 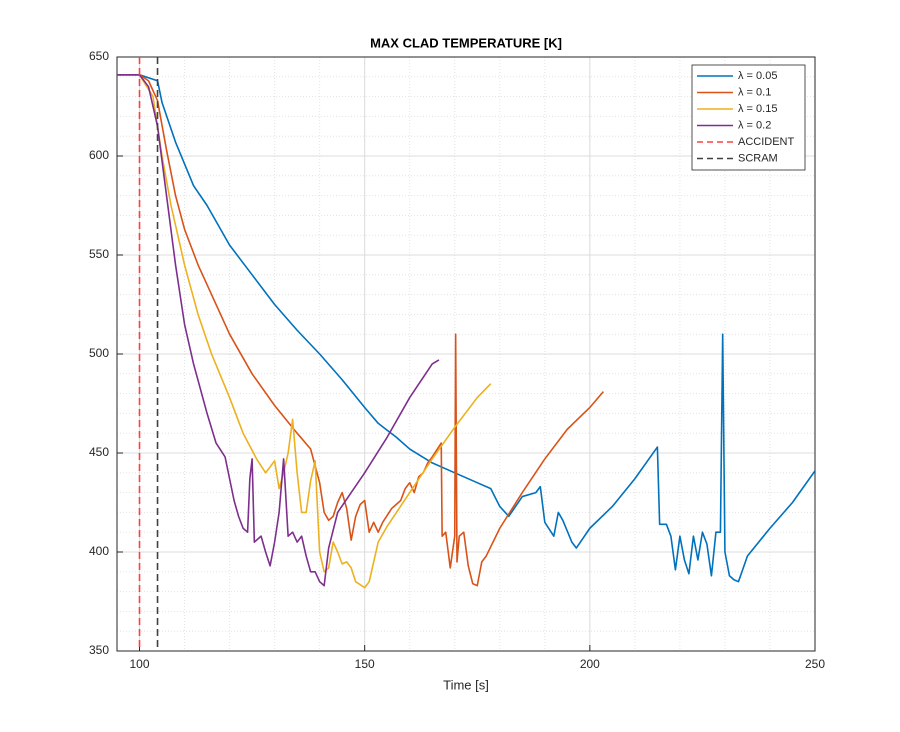 What do you see at coordinates (815, 664) in the screenshot?
I see `x-tick-label: 250` at bounding box center [815, 664].